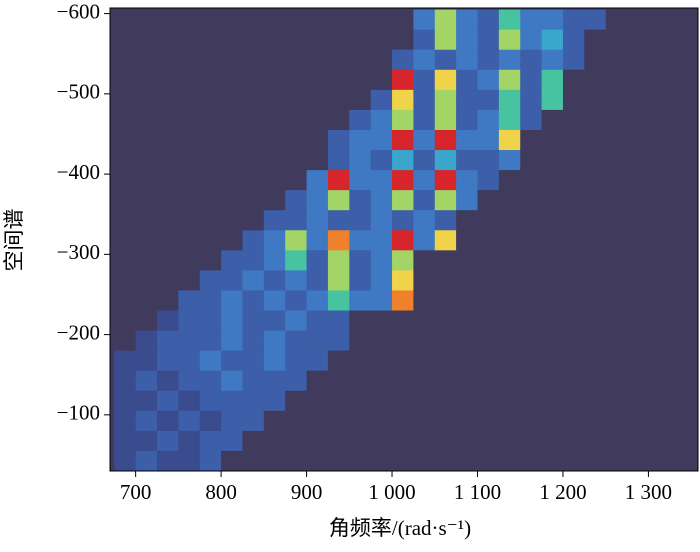 Image resolution: width=700 pixels, height=552 pixels. I want to click on x-tick-label: 1 200, so click(562, 492).